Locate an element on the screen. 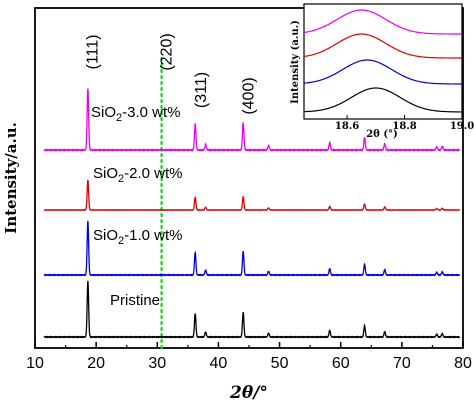  inset-frame is located at coordinates (383, 61).